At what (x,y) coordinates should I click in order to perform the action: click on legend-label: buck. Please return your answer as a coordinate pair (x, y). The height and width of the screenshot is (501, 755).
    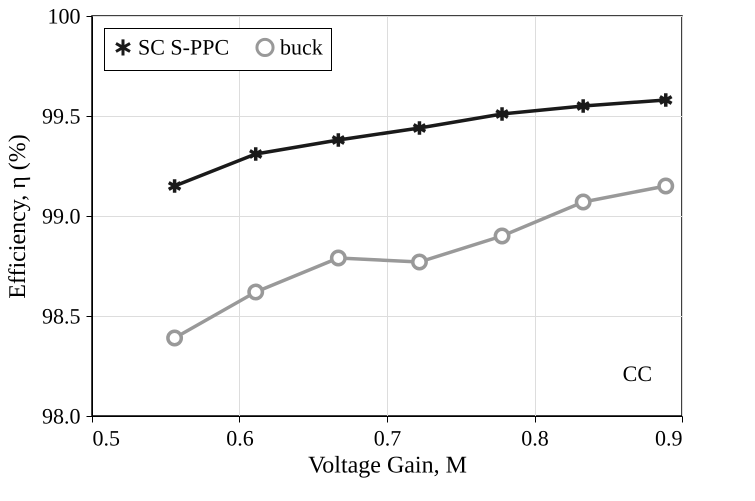
    Looking at the image, I should click on (301, 47).